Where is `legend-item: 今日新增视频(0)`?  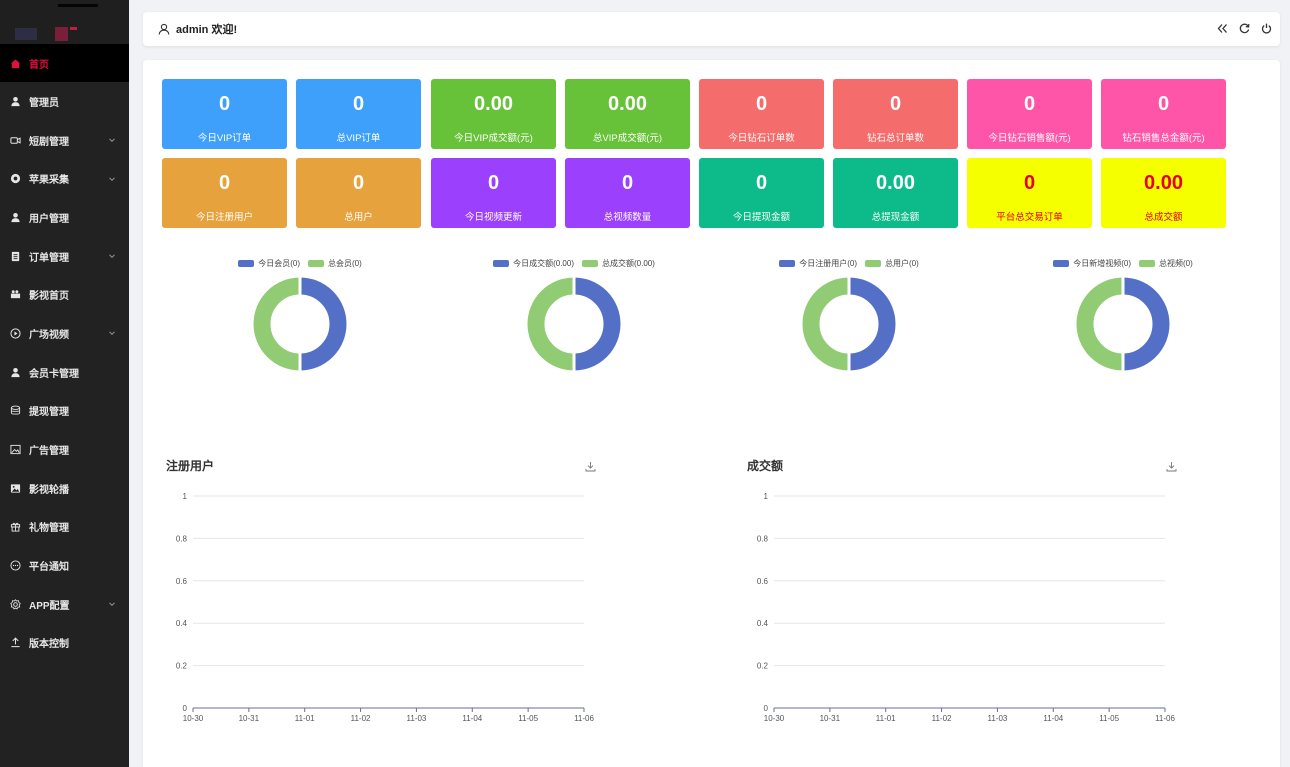 legend-item: 今日新增视频(0) is located at coordinates (1092, 263).